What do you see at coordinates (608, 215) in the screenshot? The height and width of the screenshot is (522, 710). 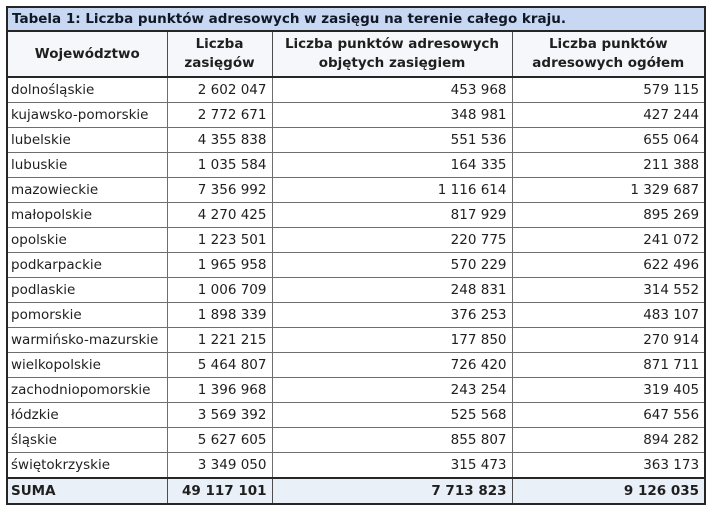 I see `punkty-ogolem-cell: 895 269` at bounding box center [608, 215].